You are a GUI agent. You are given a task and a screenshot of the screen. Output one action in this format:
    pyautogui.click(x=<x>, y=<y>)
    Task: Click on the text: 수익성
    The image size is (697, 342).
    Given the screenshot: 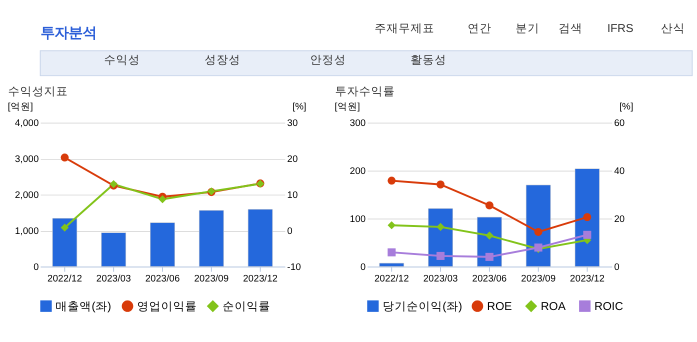 What is the action you would take?
    pyautogui.click(x=122, y=60)
    